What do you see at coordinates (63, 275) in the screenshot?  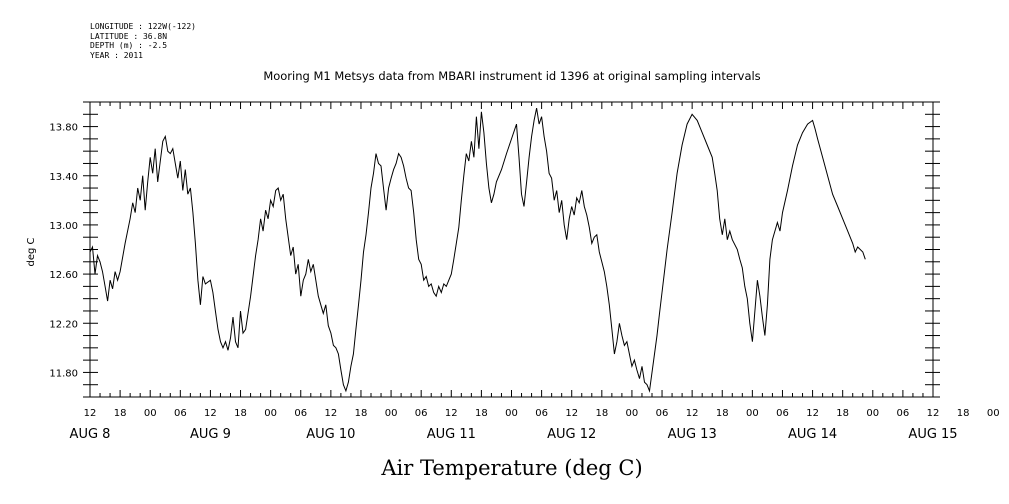 I see `y-tick-label: 12.60` at bounding box center [63, 275].